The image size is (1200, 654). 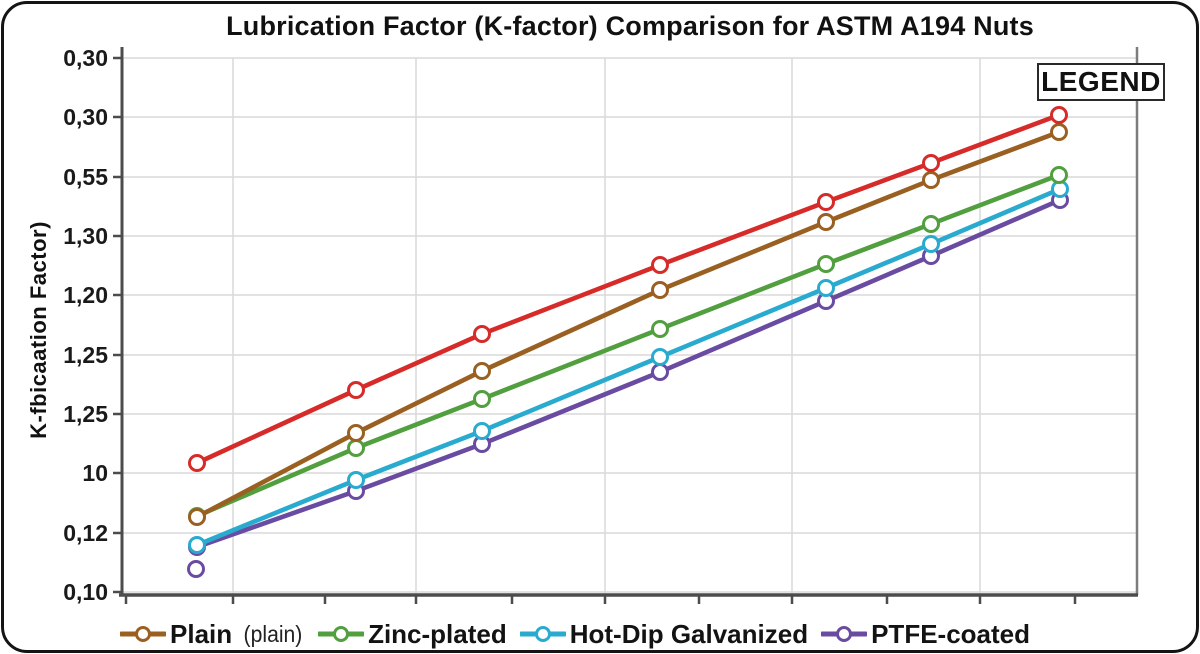 I want to click on legend-box: LEGEND, so click(x=1101, y=82).